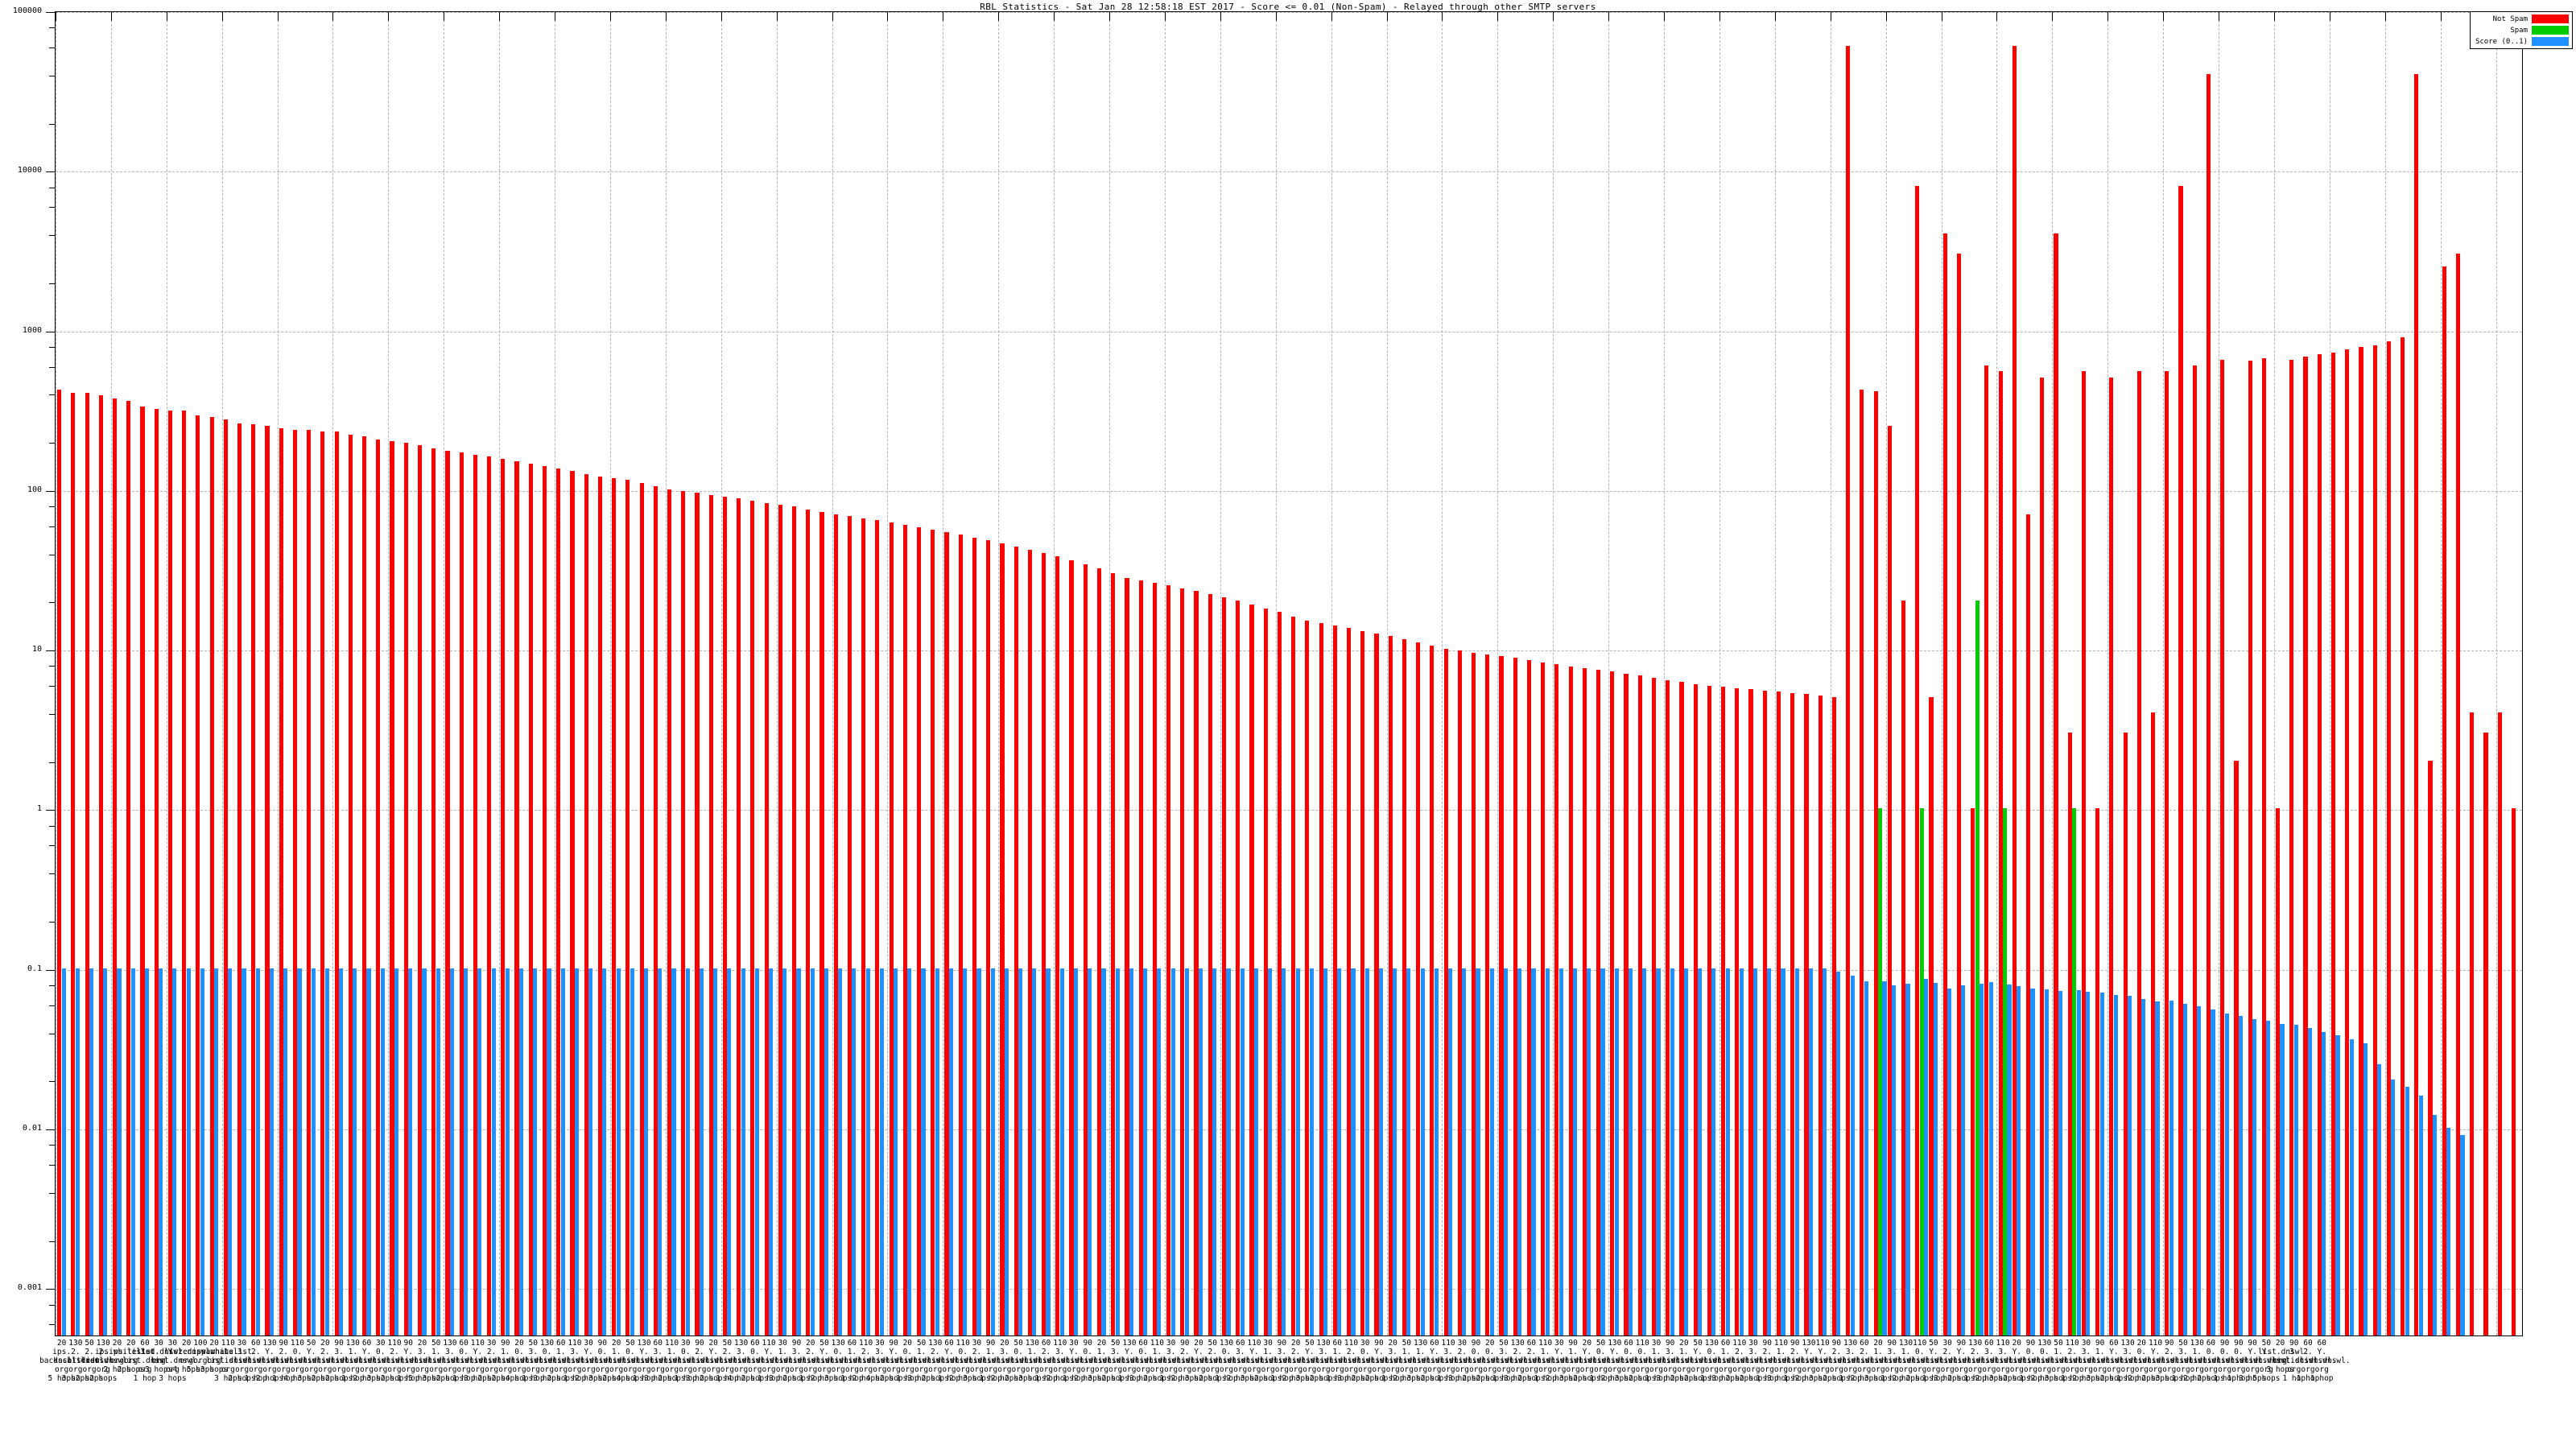  I want to click on x-axis-label: 130 2. list.dnswl. org 3 hops, so click(1521, 1361).